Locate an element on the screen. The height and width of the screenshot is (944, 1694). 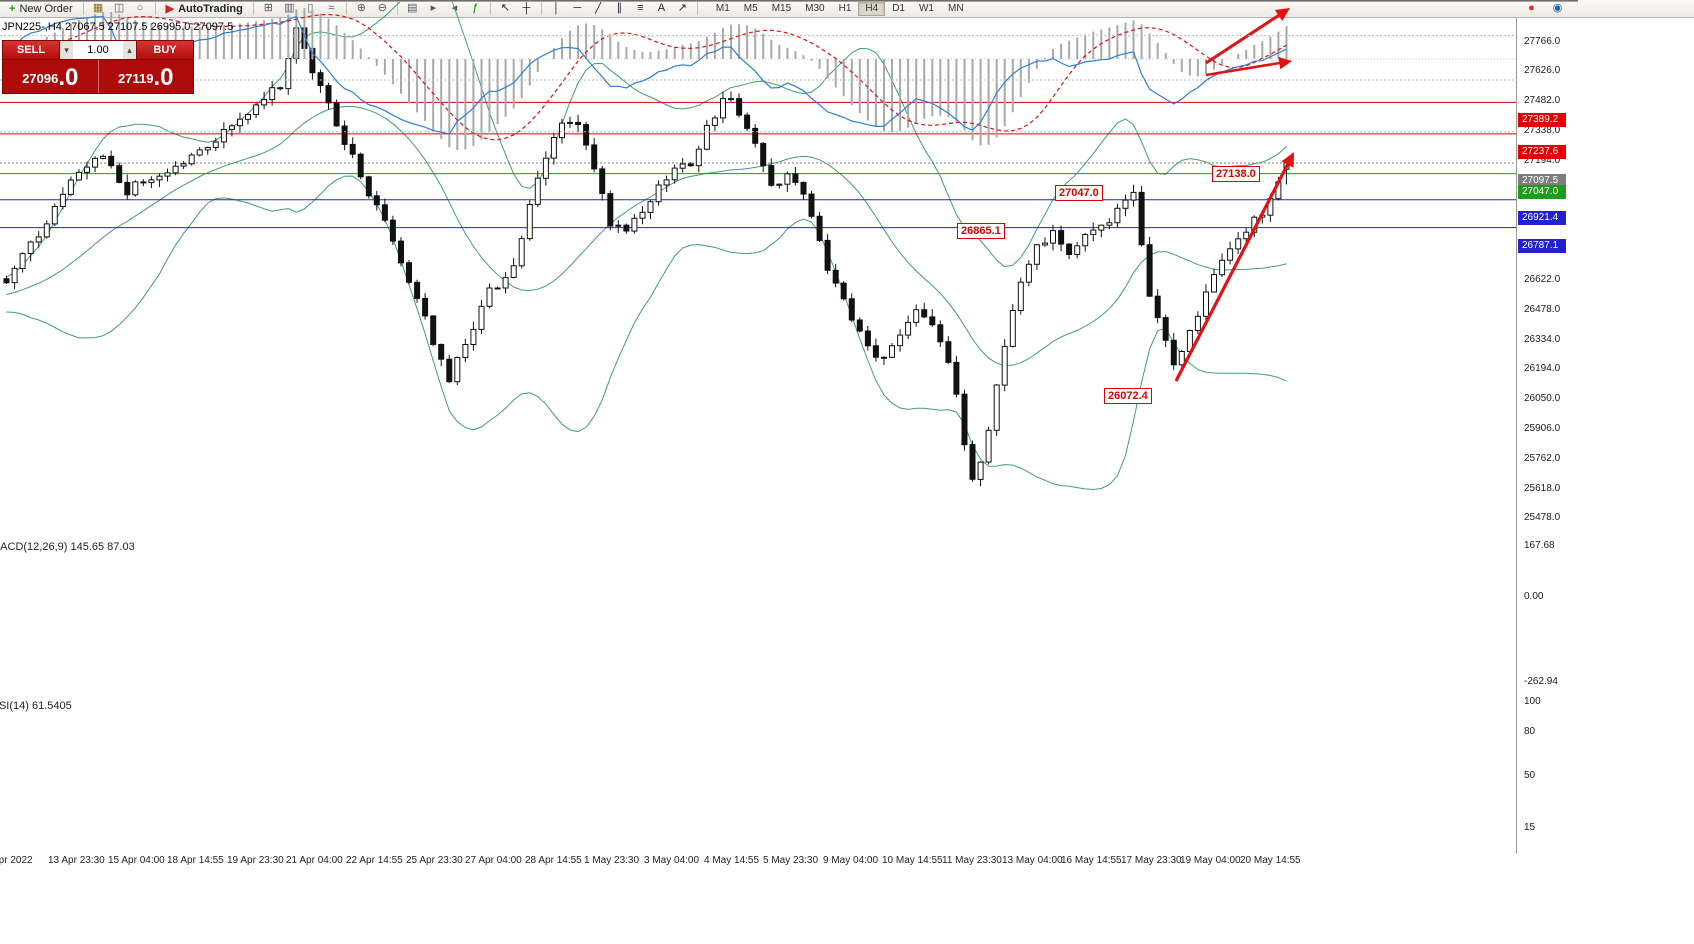
time-axis-label: 17 May 23:30 is located at coordinates (1151, 860).